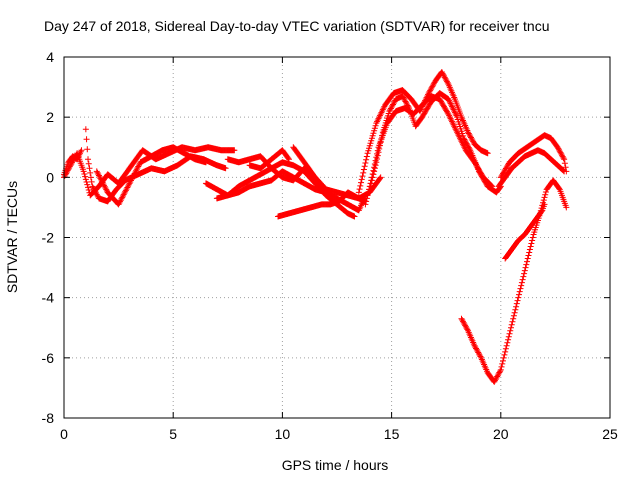 The height and width of the screenshot is (480, 640). I want to click on y-tick-label: -6, so click(48, 358).